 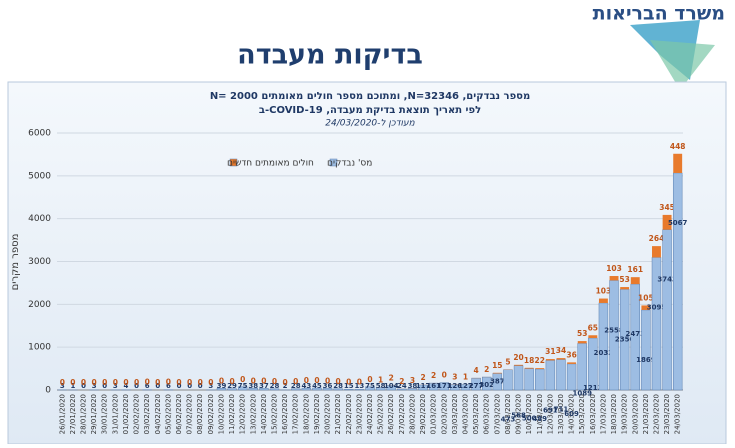 What do you see at coordinates (232, 414) in the screenshot?
I see `x-tick-label: 11/02/2020` at bounding box center [232, 414].